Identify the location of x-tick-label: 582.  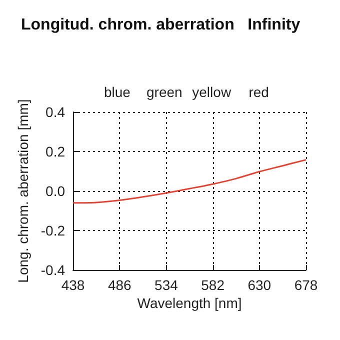
(213, 285).